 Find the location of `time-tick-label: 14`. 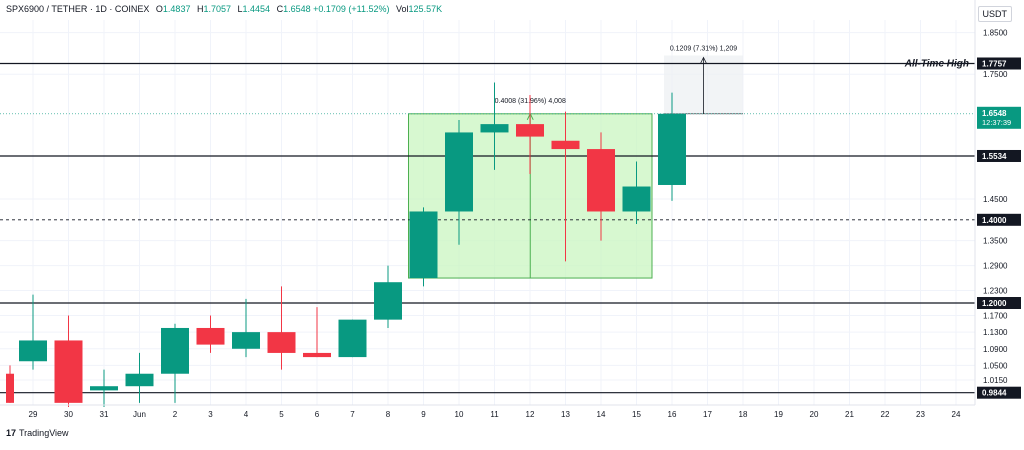

time-tick-label: 14 is located at coordinates (601, 414).